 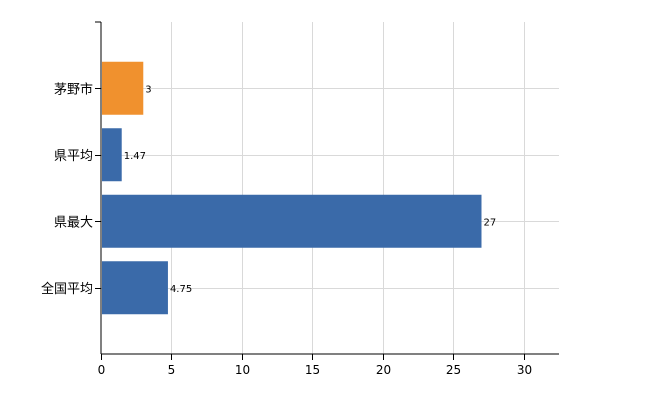 What do you see at coordinates (102, 370) in the screenshot?
I see `x-tick-label: 0` at bounding box center [102, 370].